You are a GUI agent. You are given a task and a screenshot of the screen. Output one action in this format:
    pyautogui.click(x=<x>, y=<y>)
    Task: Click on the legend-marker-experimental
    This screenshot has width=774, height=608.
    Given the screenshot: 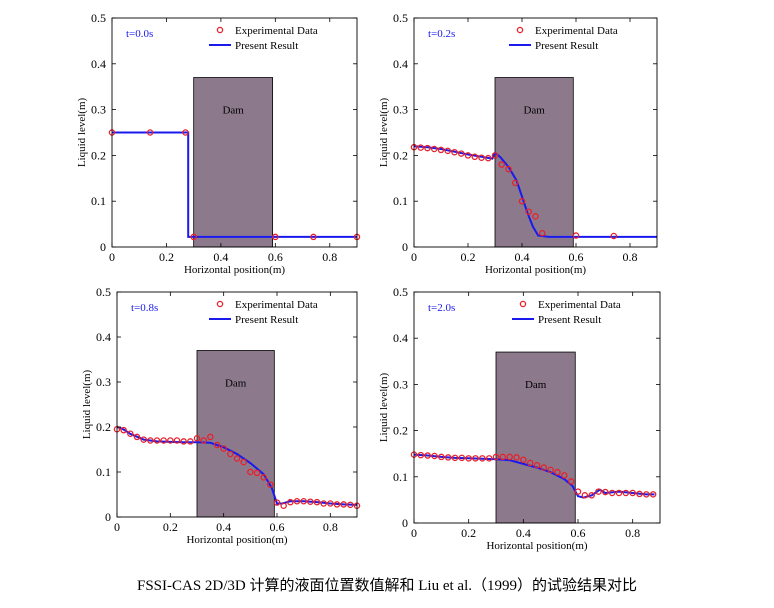 What is the action you would take?
    pyautogui.click(x=220, y=304)
    